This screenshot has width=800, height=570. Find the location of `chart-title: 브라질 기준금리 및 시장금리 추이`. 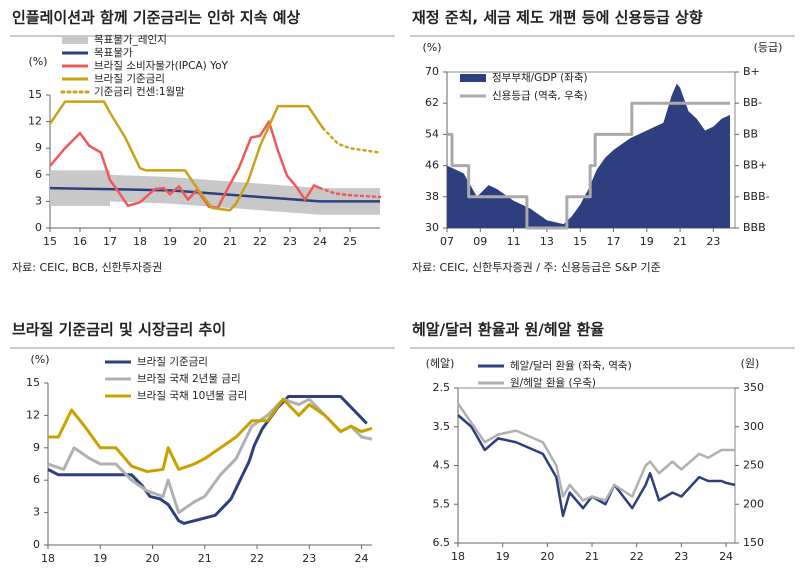

chart-title: 브라질 기준금리 및 시장금리 추이 is located at coordinates (119, 330).